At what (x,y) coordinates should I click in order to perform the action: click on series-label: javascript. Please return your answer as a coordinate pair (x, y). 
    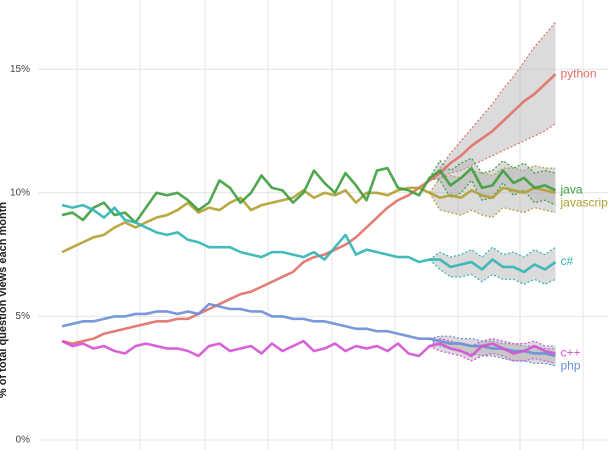
    Looking at the image, I should click on (584, 203).